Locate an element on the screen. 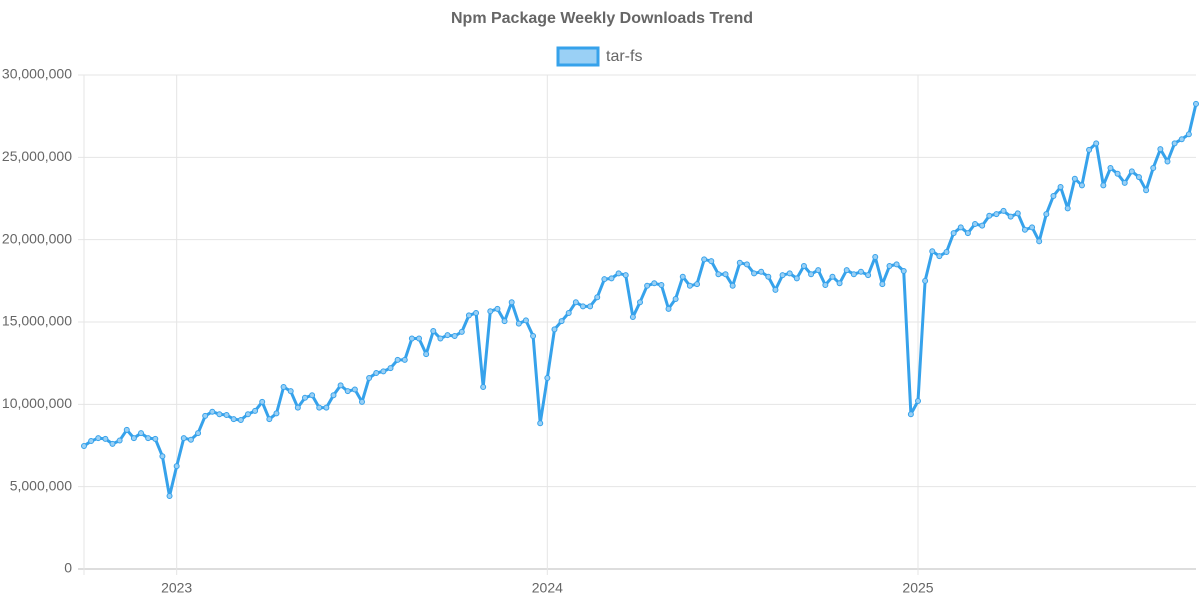 The height and width of the screenshot is (605, 1200). chart-title: Npm Package Weekly Downloads Trend is located at coordinates (602, 18).